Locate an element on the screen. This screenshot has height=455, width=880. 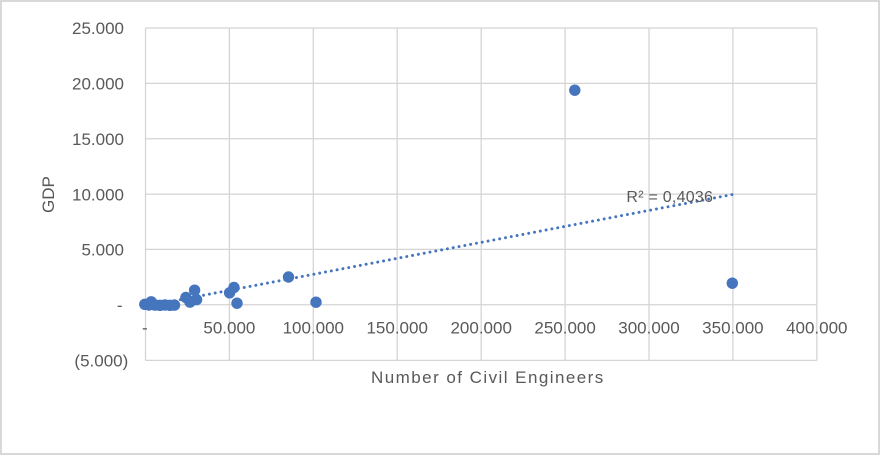
svg-text: 25.000 is located at coordinates (98, 28).